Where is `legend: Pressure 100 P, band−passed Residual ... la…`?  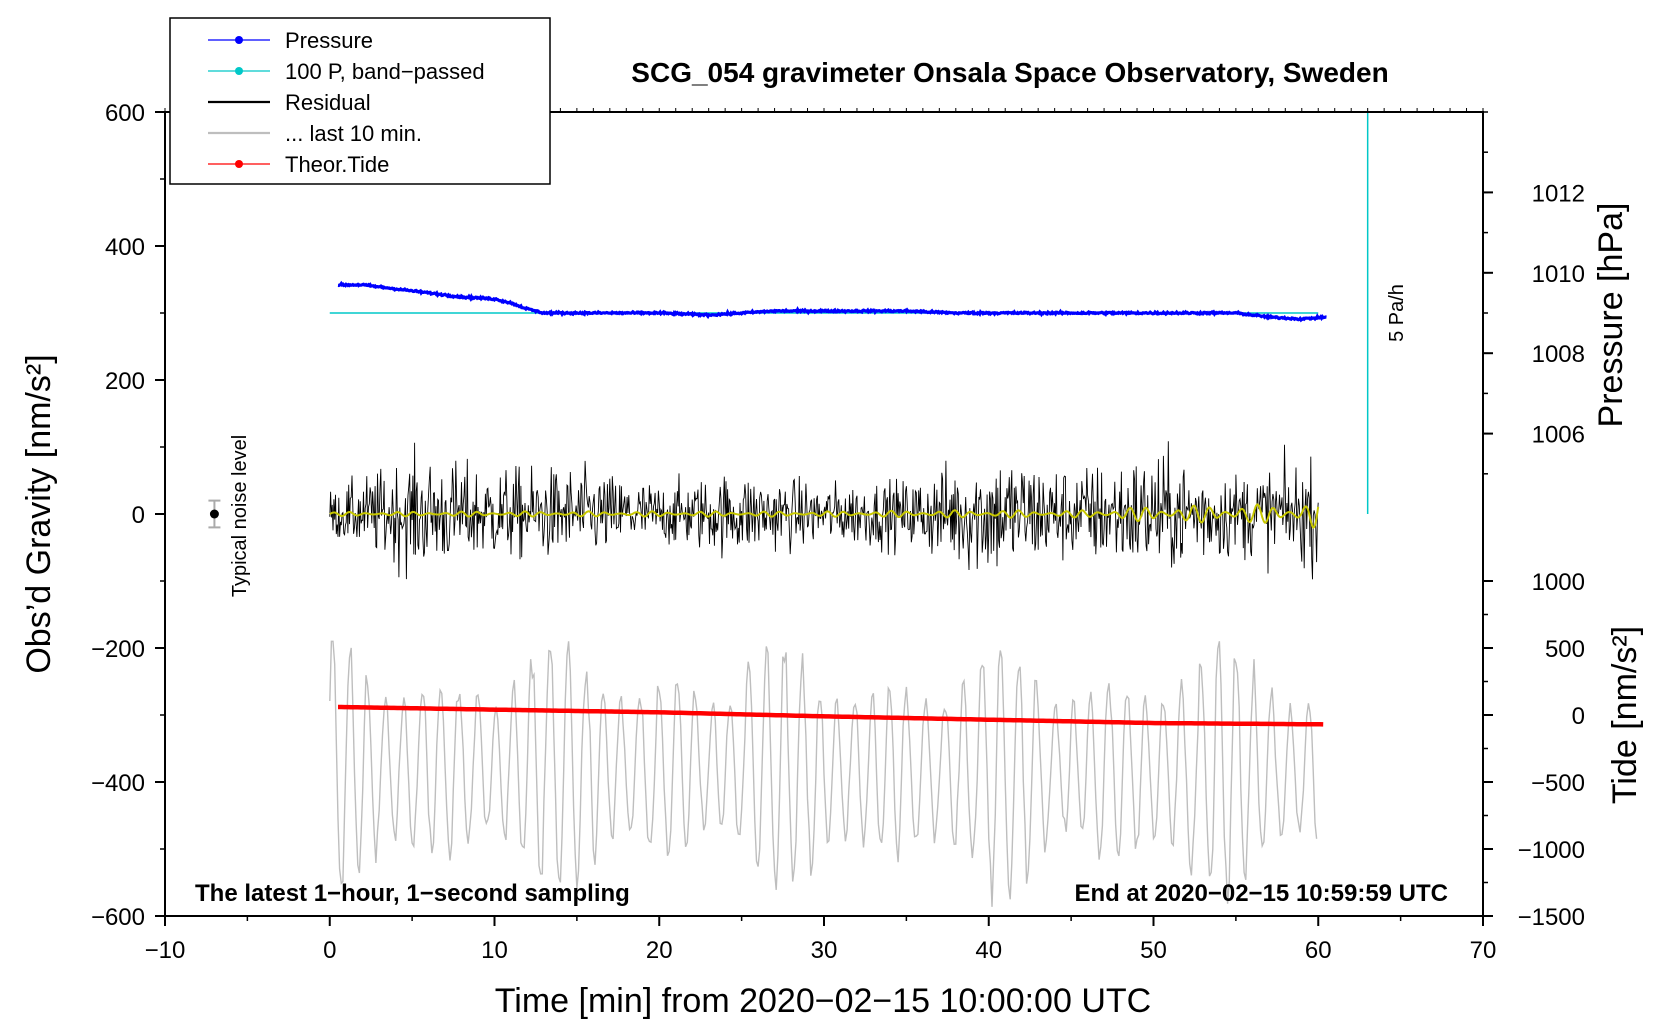
legend: Pressure 100 P, band−passed Residual ... la… is located at coordinates (360, 101).